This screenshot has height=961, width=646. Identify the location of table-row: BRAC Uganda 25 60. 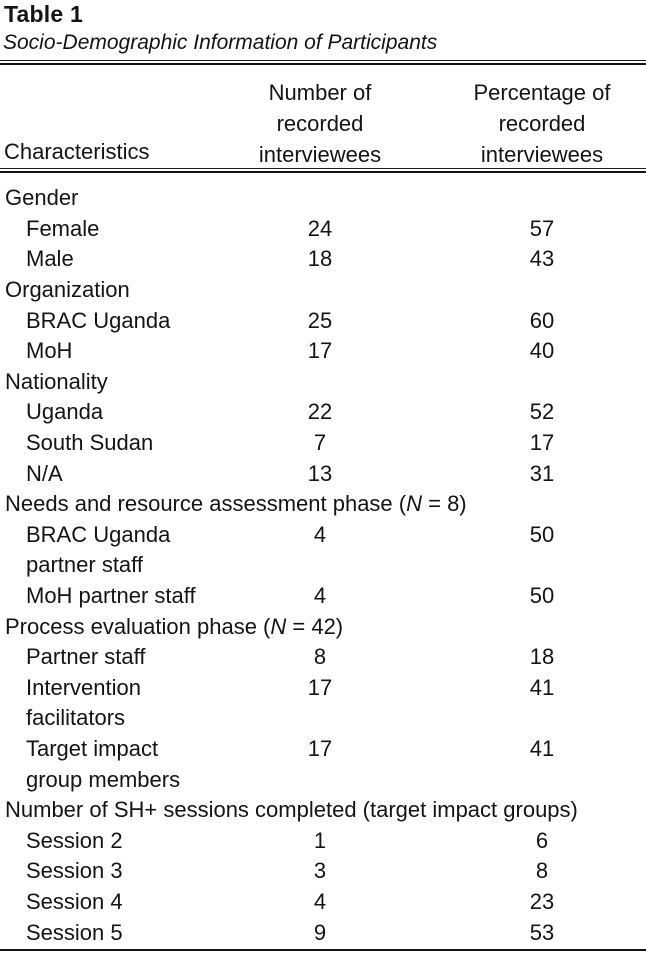
(323, 320).